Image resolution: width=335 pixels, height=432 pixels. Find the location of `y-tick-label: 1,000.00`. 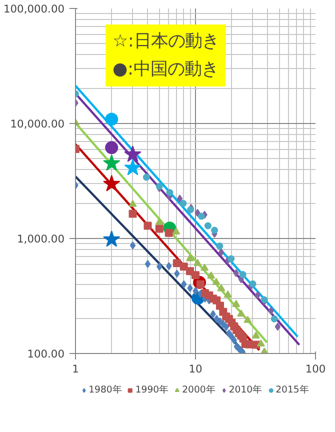

y-tick-label: 1,000.00 is located at coordinates (41, 239).